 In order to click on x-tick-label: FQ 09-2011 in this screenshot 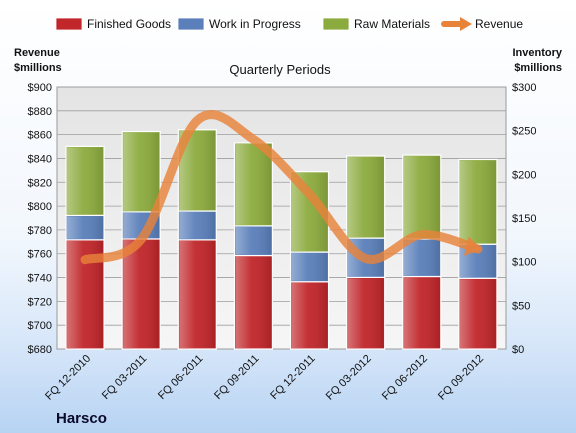, I will do `click(236, 377)`.